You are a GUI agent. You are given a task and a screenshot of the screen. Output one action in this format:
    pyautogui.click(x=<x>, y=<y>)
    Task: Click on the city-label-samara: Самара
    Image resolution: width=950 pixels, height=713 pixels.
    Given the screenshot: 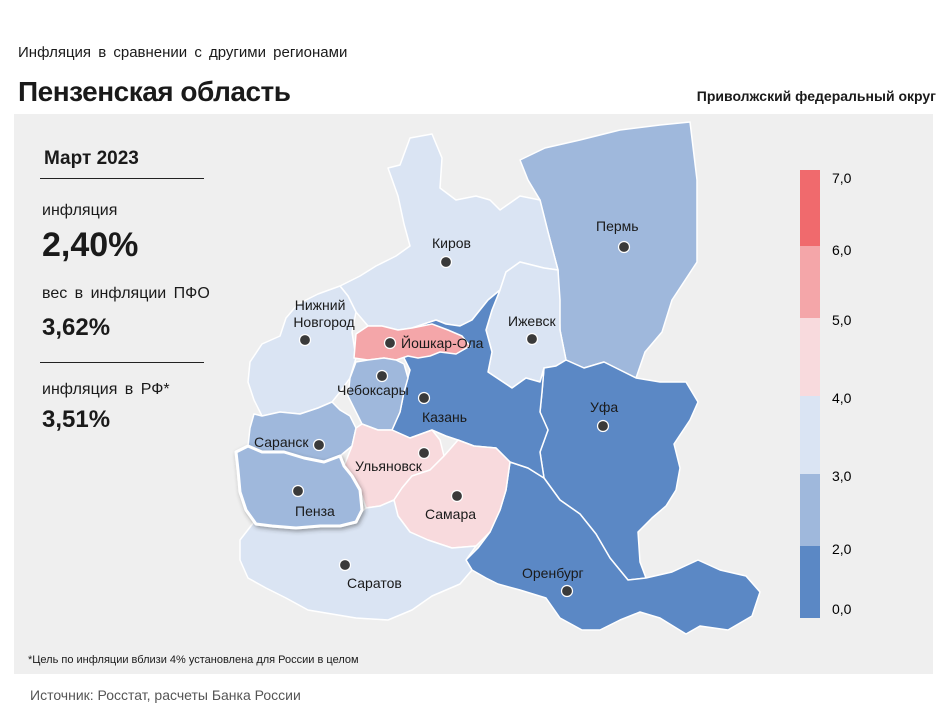 What is the action you would take?
    pyautogui.click(x=450, y=514)
    